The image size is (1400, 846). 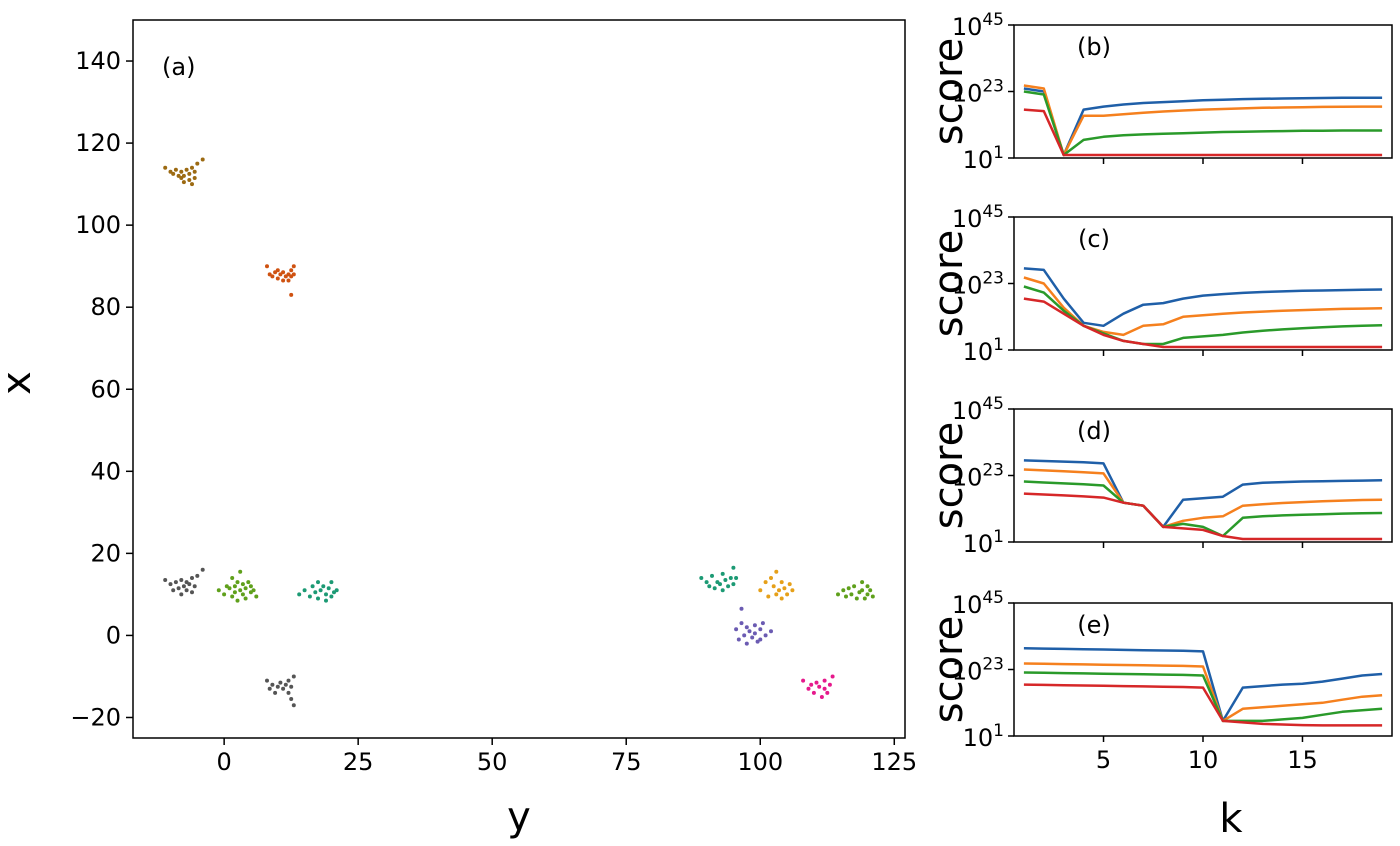 What do you see at coordinates (95, 717) in the screenshot?
I see `y-tick-label: −20` at bounding box center [95, 717].